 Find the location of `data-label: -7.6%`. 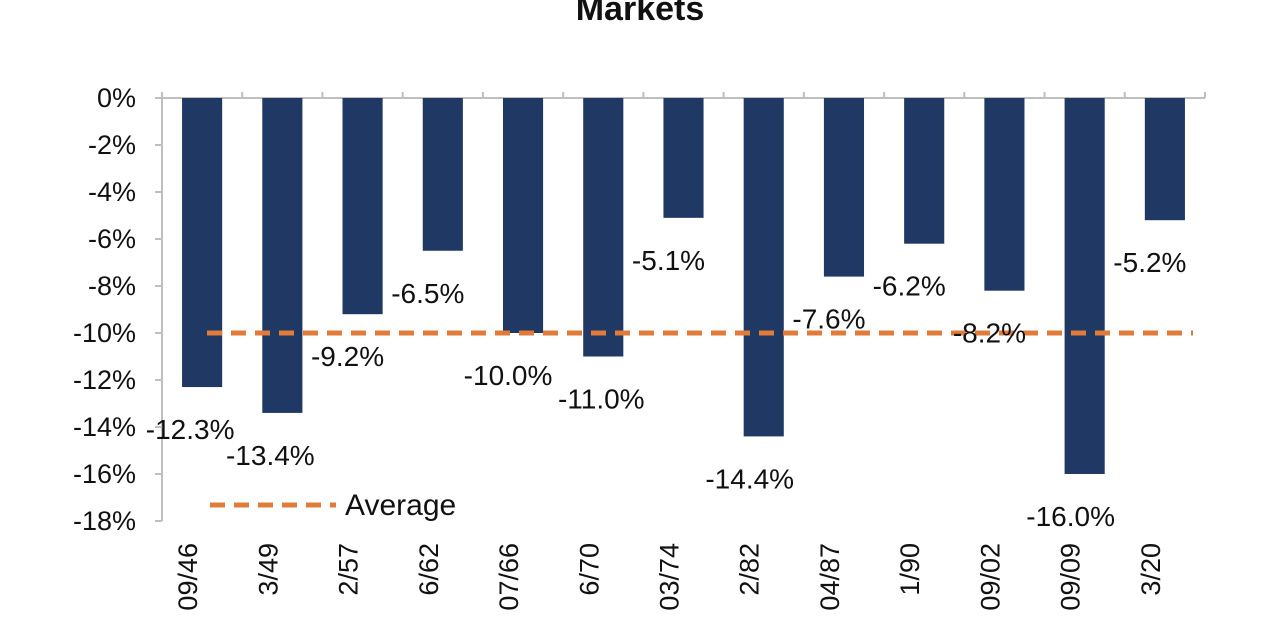

data-label: -7.6% is located at coordinates (828, 319).